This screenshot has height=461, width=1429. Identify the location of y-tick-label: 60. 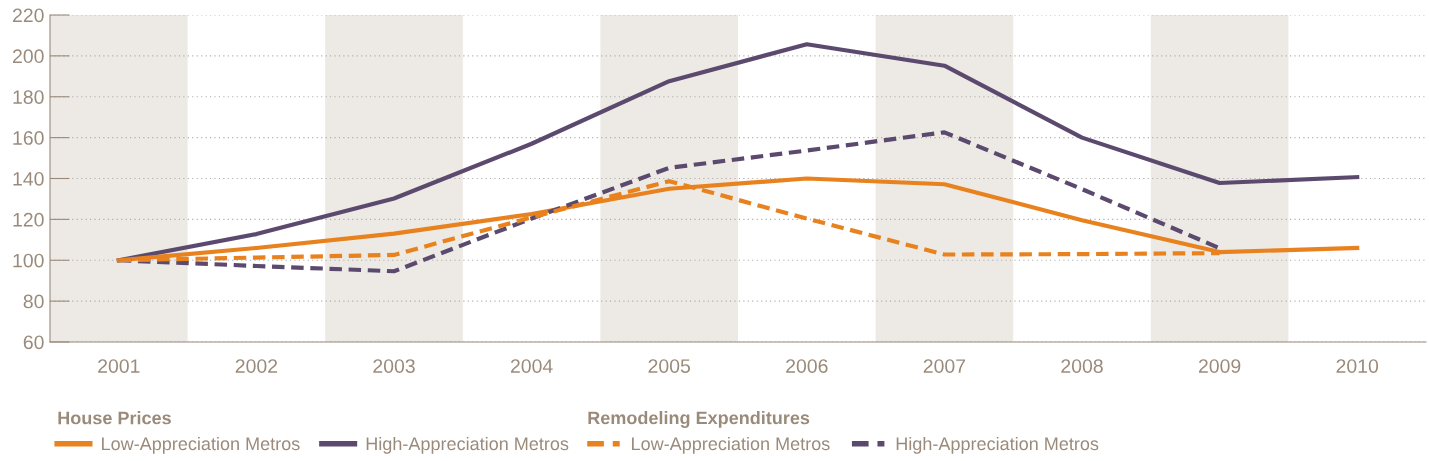
(33, 342).